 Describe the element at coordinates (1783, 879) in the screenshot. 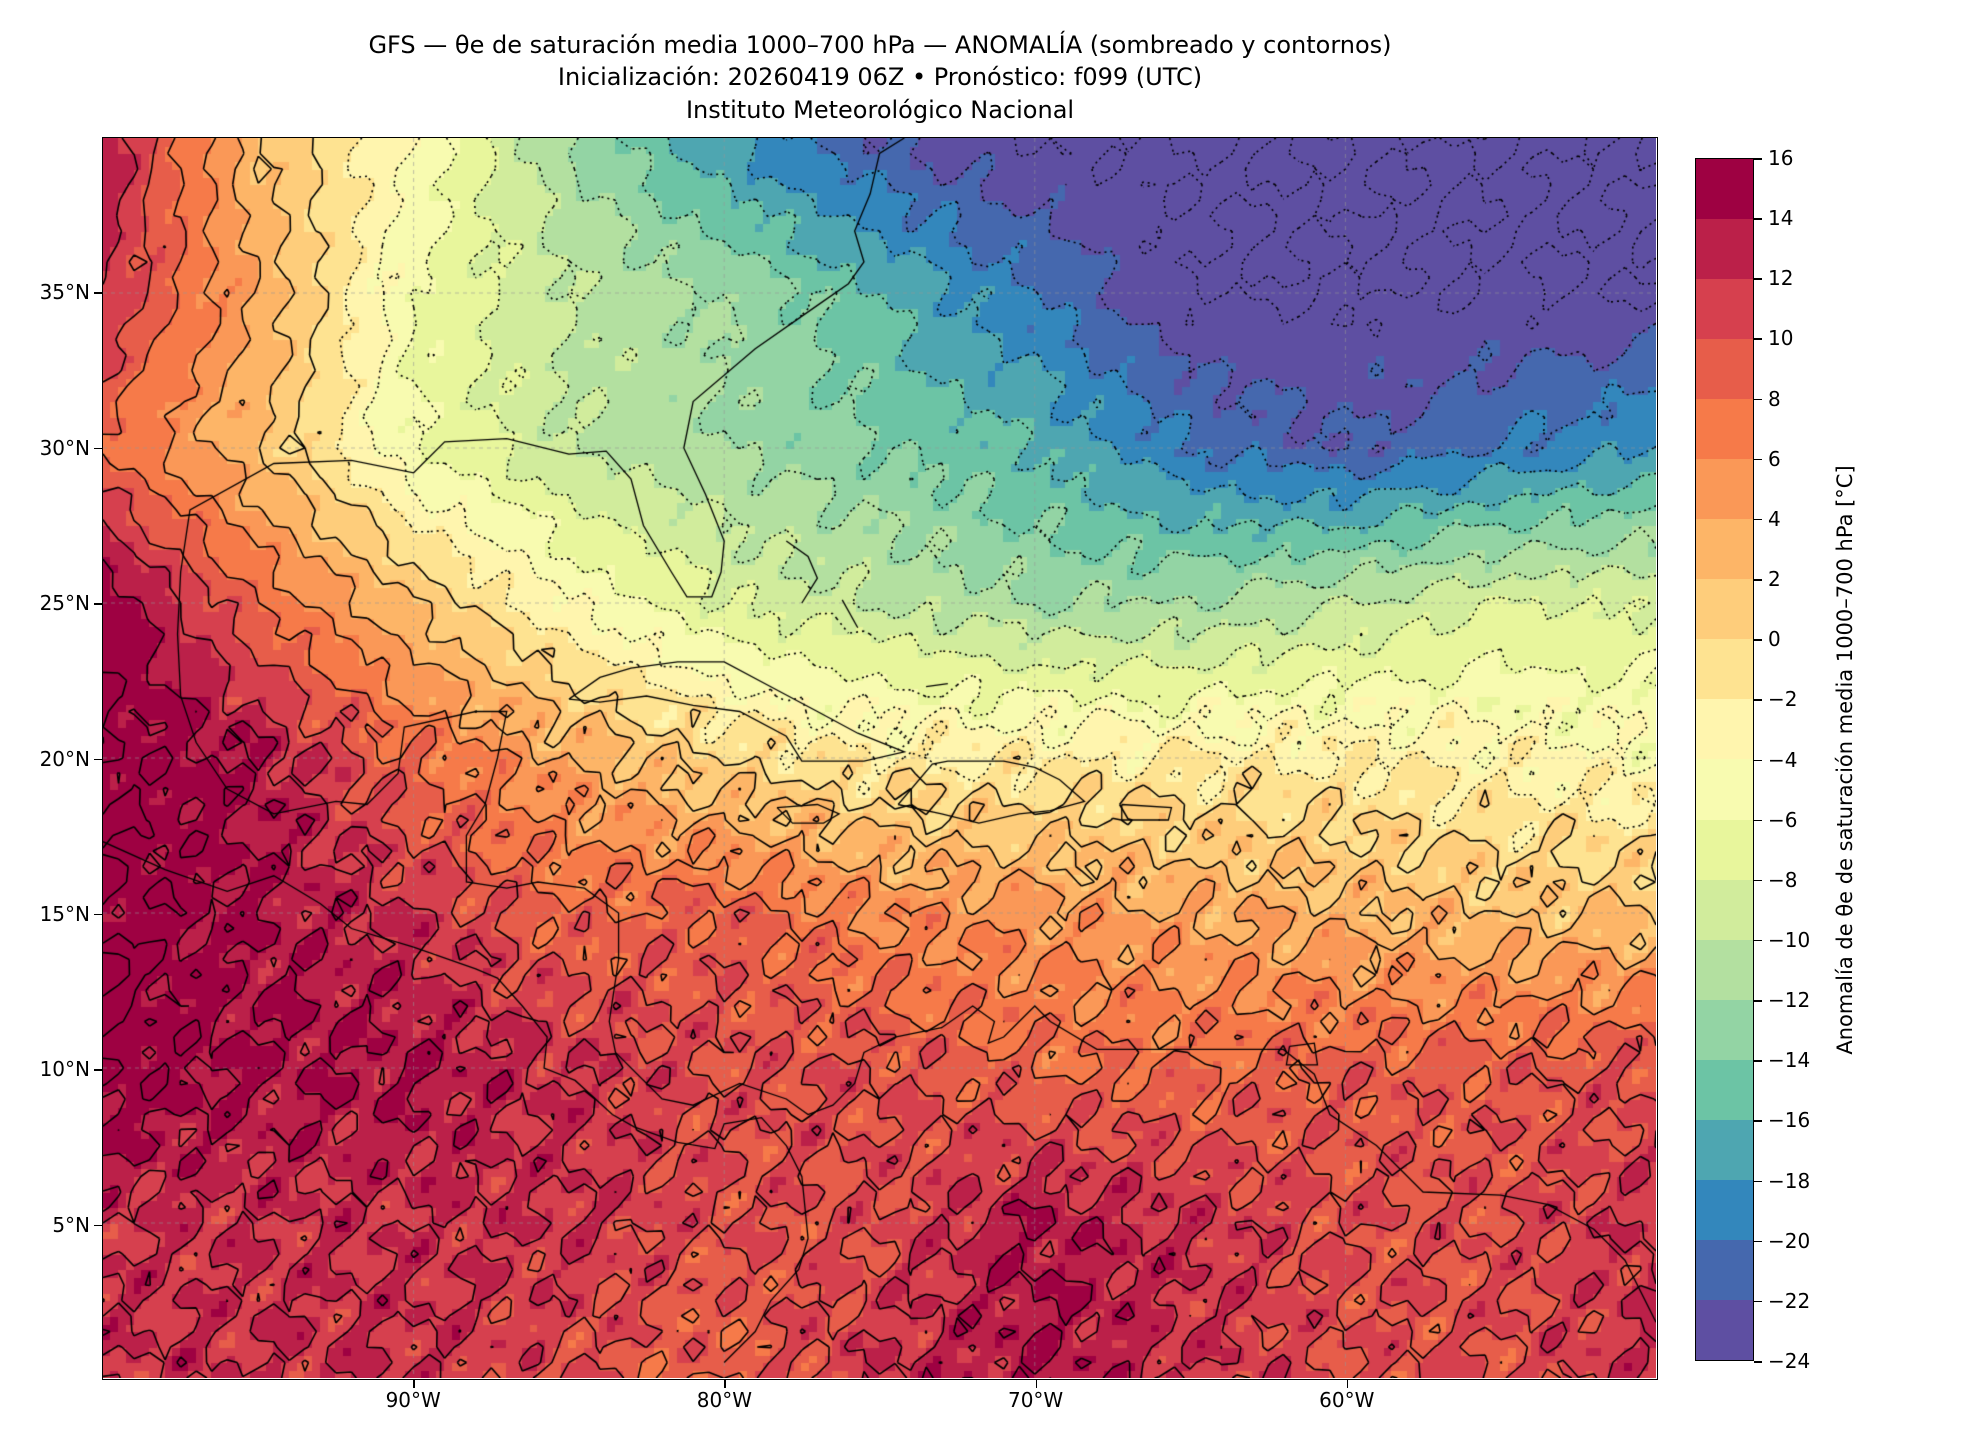

I see `colorbar-tick-label: −8` at that location.